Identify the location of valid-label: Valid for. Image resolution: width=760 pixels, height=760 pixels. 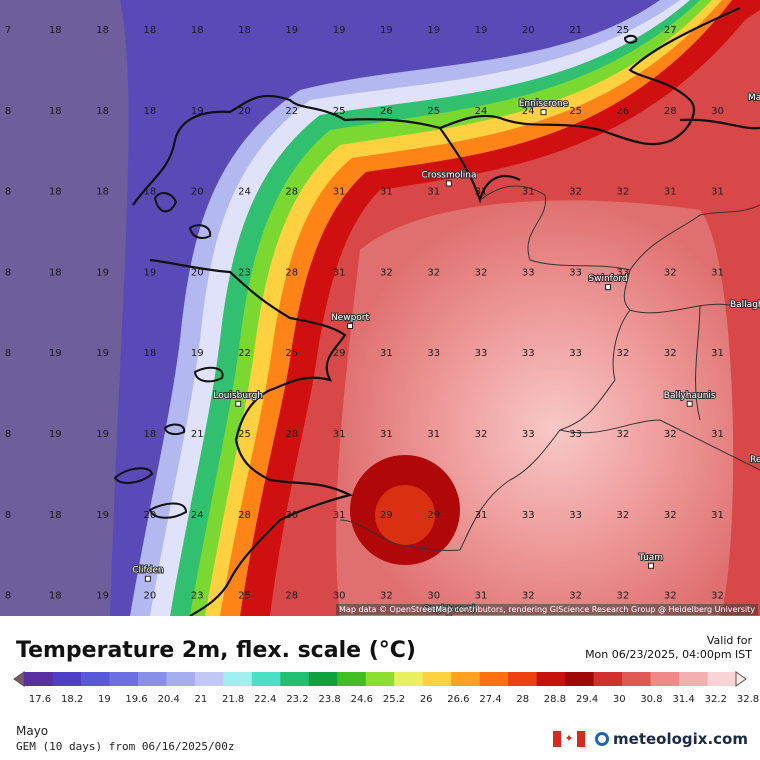
(729, 640).